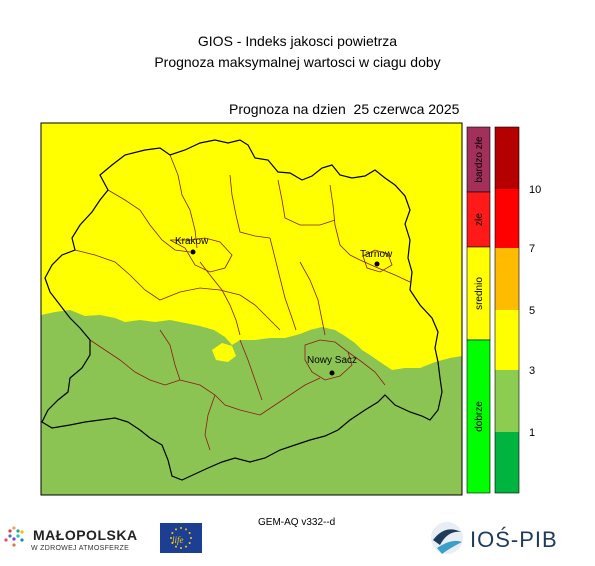 This screenshot has height=566, width=595. What do you see at coordinates (479, 293) in the screenshot?
I see `legend-label-srednio: srednio` at bounding box center [479, 293].